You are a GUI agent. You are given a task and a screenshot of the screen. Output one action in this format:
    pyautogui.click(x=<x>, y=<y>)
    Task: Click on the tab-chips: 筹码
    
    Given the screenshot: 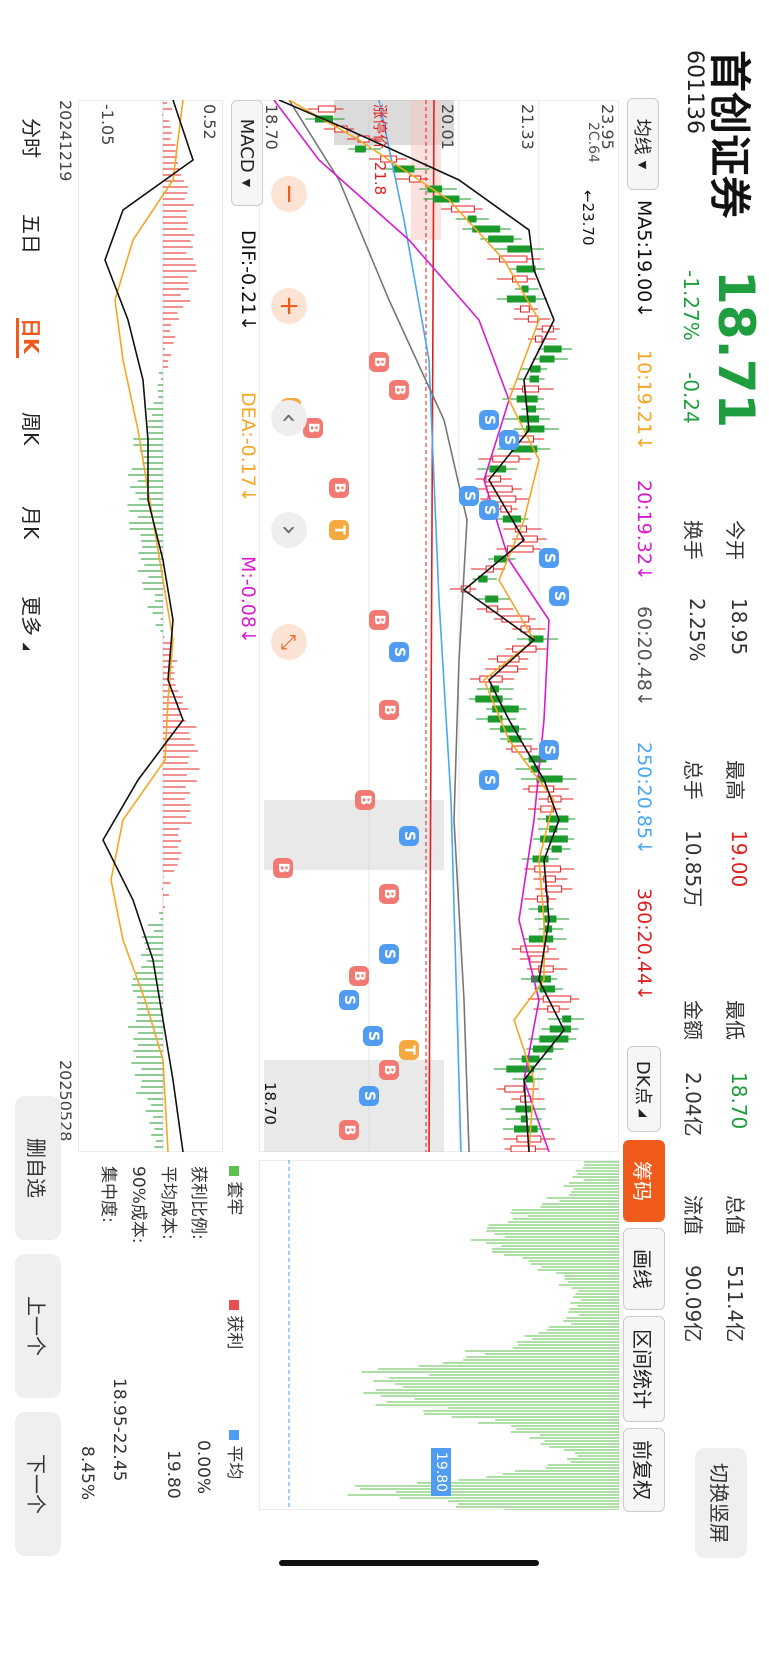 What is the action you would take?
    pyautogui.click(x=644, y=1181)
    